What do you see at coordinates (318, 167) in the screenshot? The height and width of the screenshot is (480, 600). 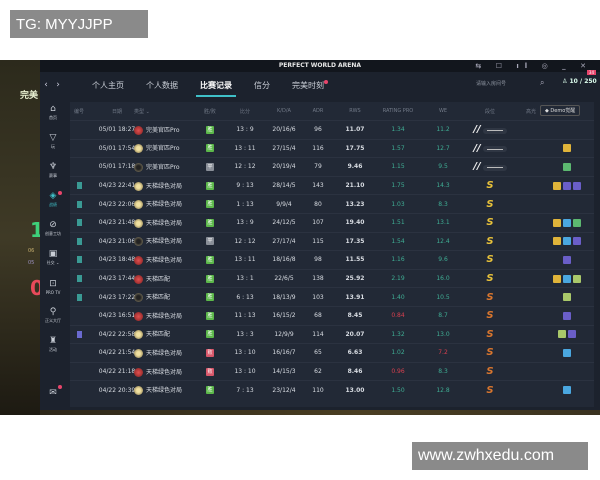 I see `adr: 79` at bounding box center [318, 167].